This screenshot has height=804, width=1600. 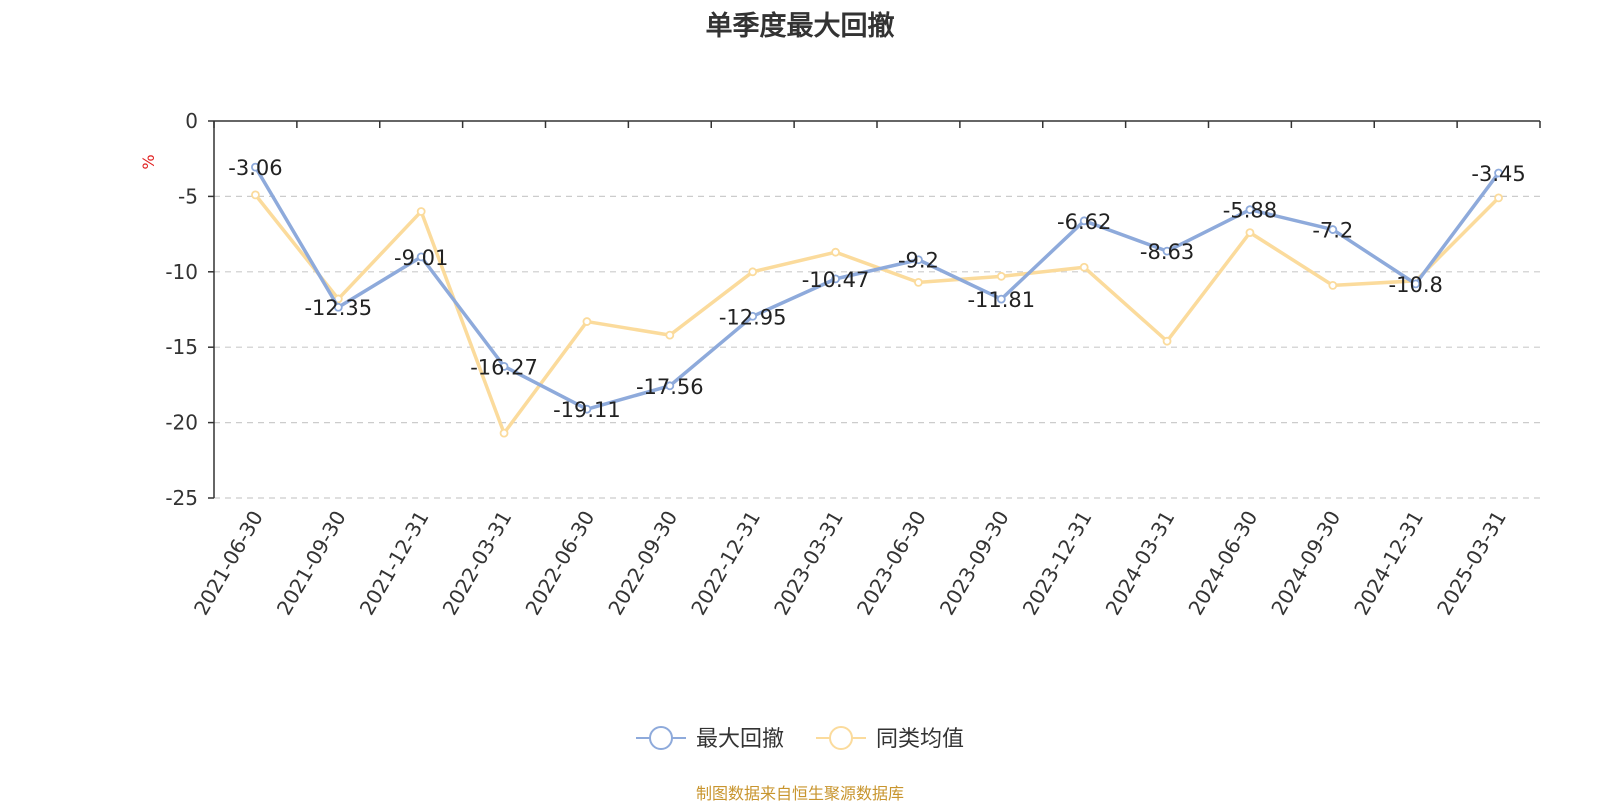 What do you see at coordinates (799, 793) in the screenshot?
I see `source-footer: 制图数据来自恒生聚源数据库` at bounding box center [799, 793].